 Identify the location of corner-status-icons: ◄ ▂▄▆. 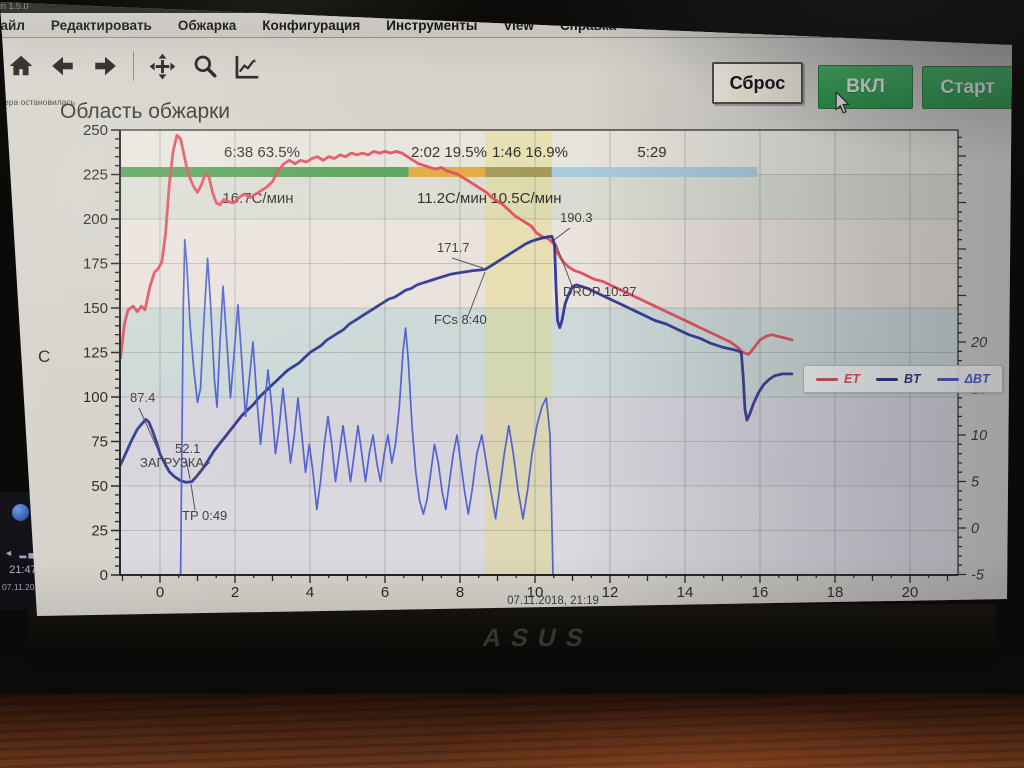
(25, 553).